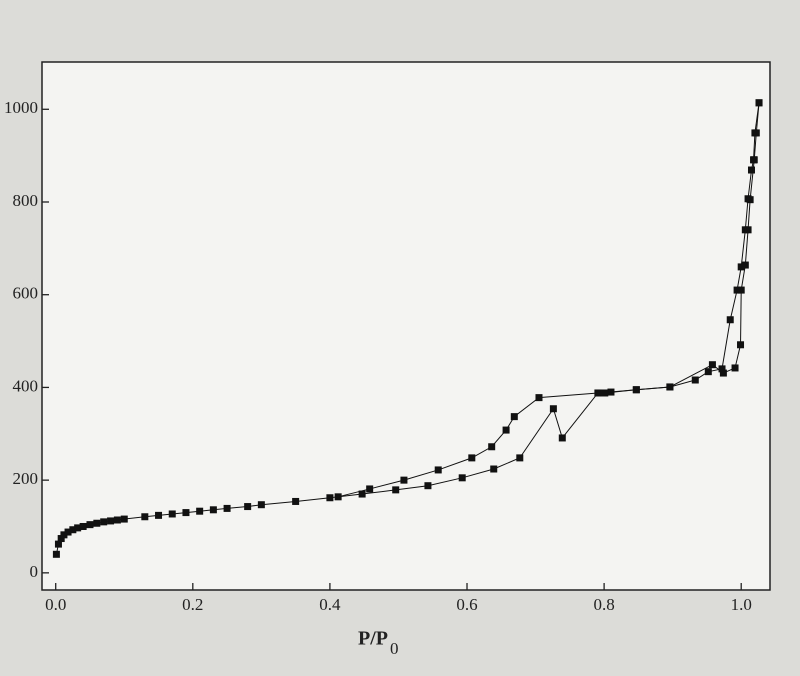  I want to click on x-axis-label-subscript: 0, so click(394, 648).